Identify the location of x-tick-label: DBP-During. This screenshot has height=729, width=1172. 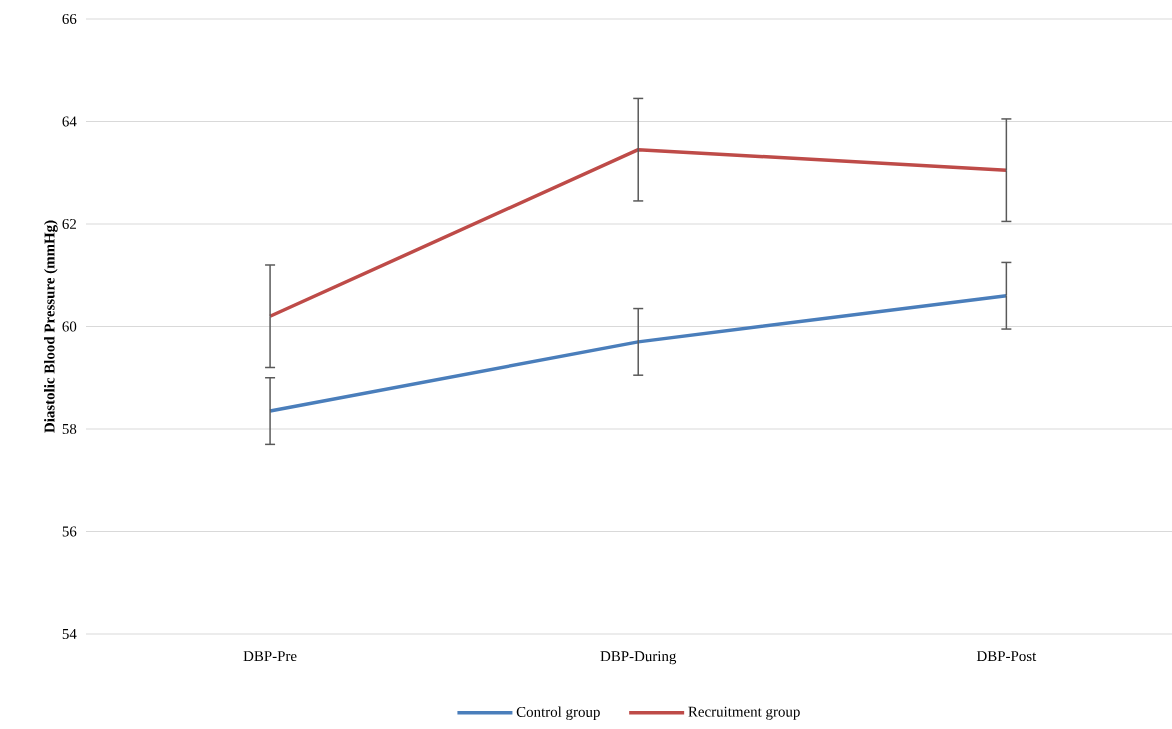
(638, 658).